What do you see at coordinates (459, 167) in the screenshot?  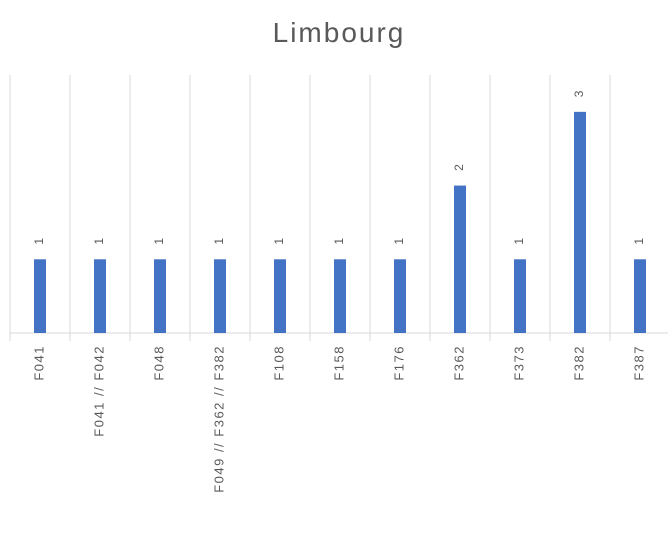 I see `data-label: 2` at bounding box center [459, 167].